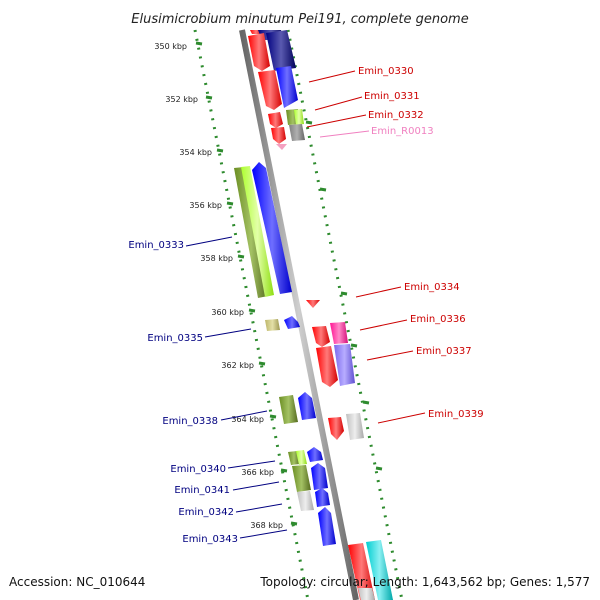 This screenshot has height=600, width=600. Describe the element at coordinates (77, 582) in the screenshot. I see `accession-text: Accession: NC_010644` at that location.